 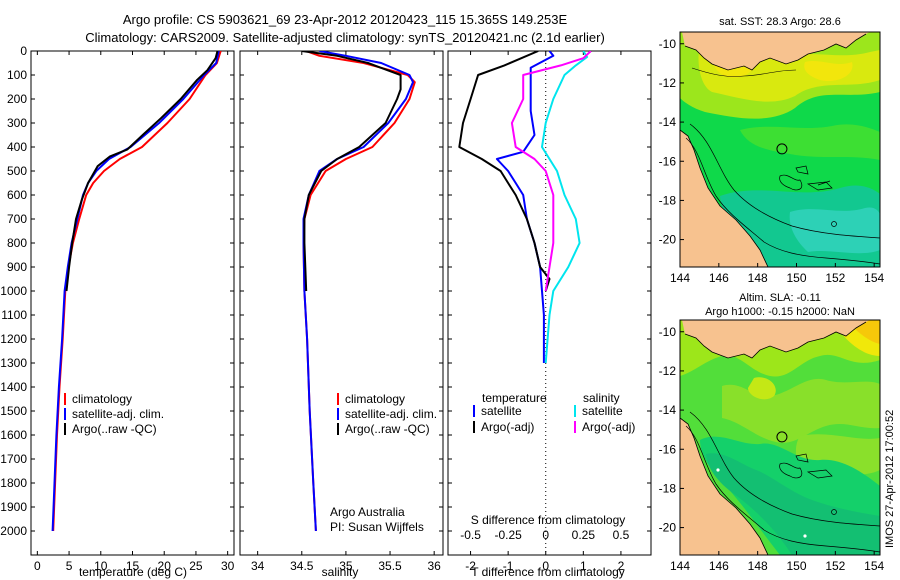 I want to click on x-tick-label: 2, so click(x=621, y=566).